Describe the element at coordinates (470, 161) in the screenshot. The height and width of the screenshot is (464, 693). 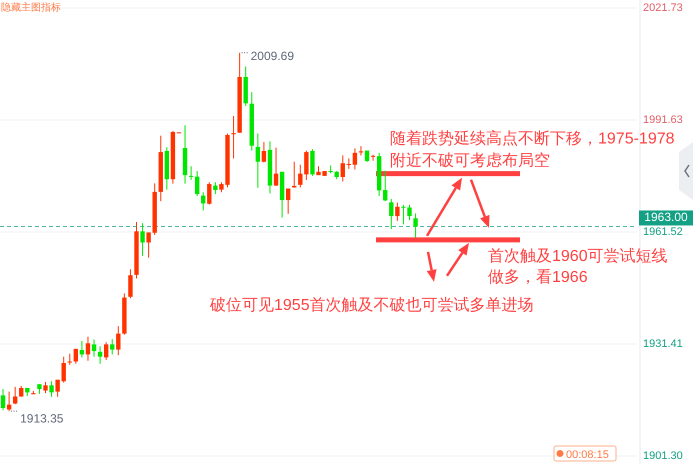
I see `annotation: 附近不破可考虑布局空` at that location.